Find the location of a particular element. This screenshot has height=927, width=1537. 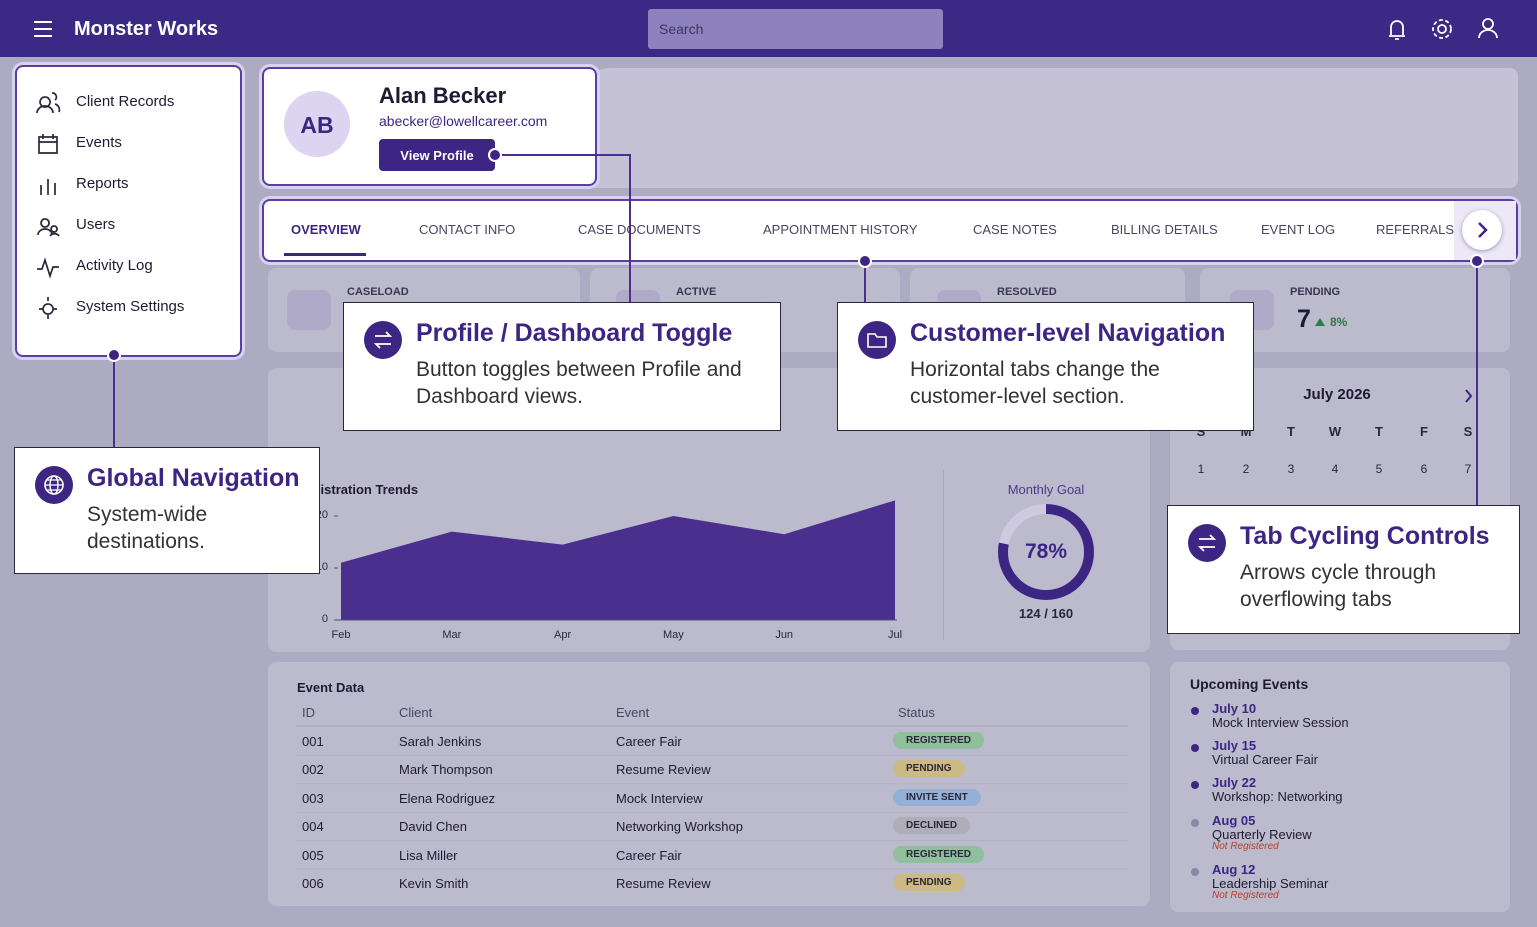

tab: BILLING DETAILS is located at coordinates (1164, 229).